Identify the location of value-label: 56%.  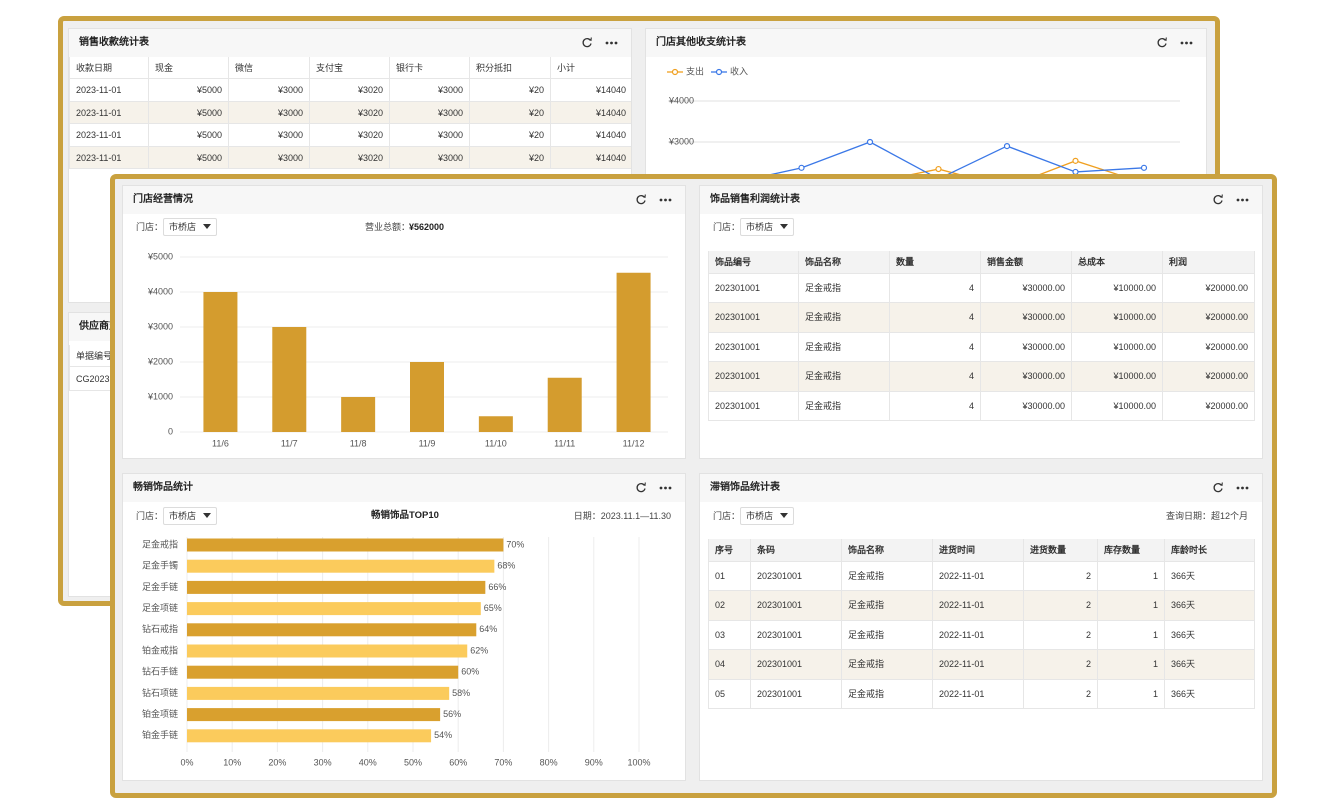
(452, 714).